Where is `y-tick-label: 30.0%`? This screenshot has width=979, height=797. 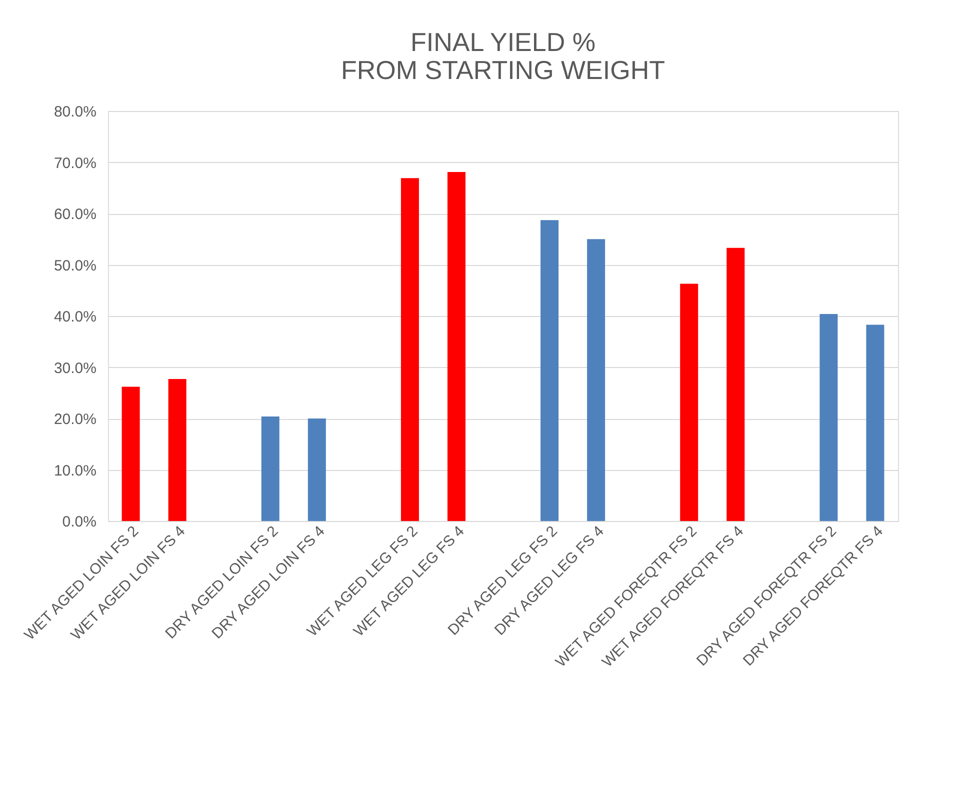
y-tick-label: 30.0% is located at coordinates (75, 368).